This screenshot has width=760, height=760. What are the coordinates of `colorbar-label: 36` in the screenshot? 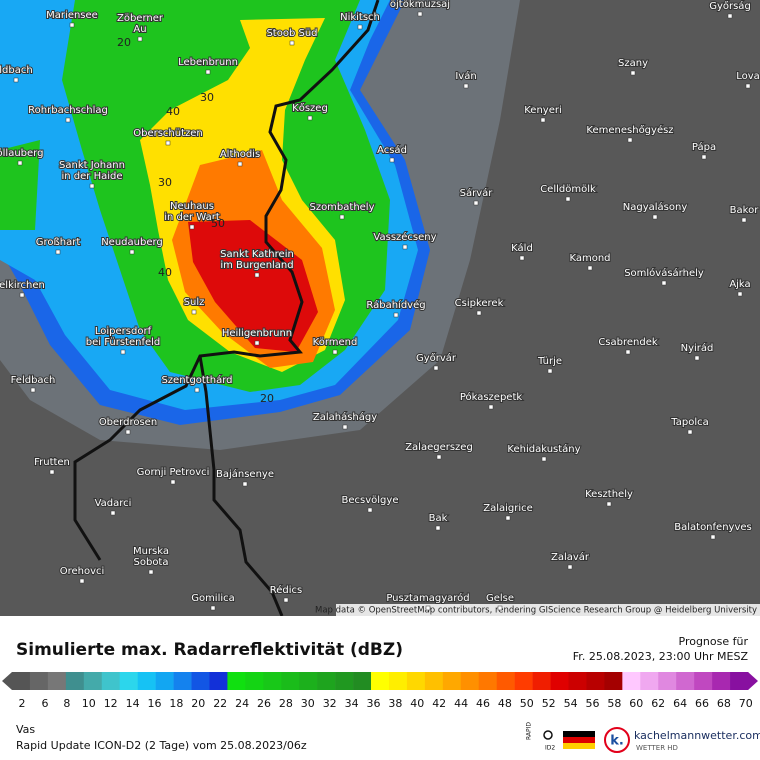 It's located at (374, 703).